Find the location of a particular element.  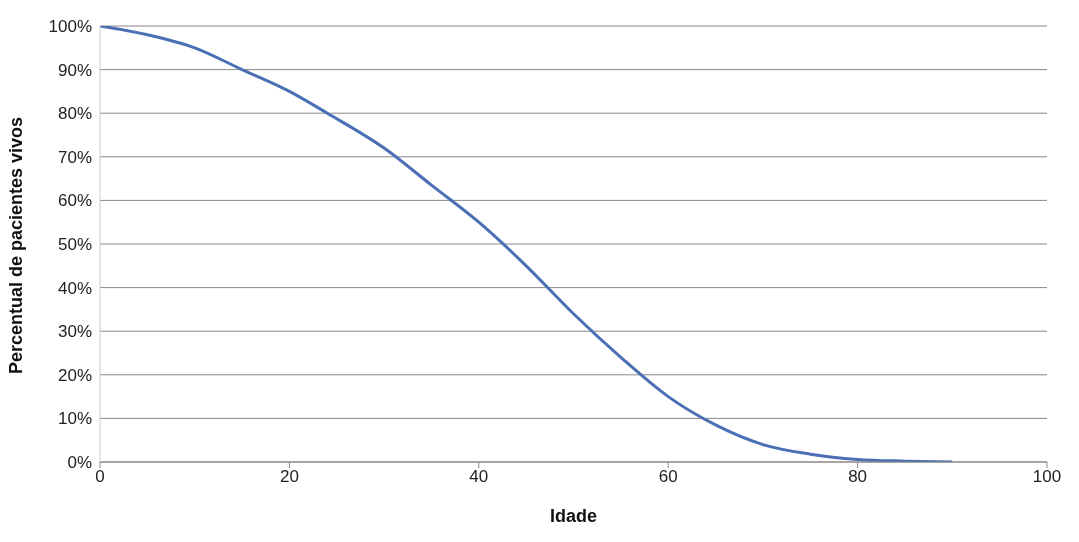

x-tick-label: 40 is located at coordinates (479, 477).